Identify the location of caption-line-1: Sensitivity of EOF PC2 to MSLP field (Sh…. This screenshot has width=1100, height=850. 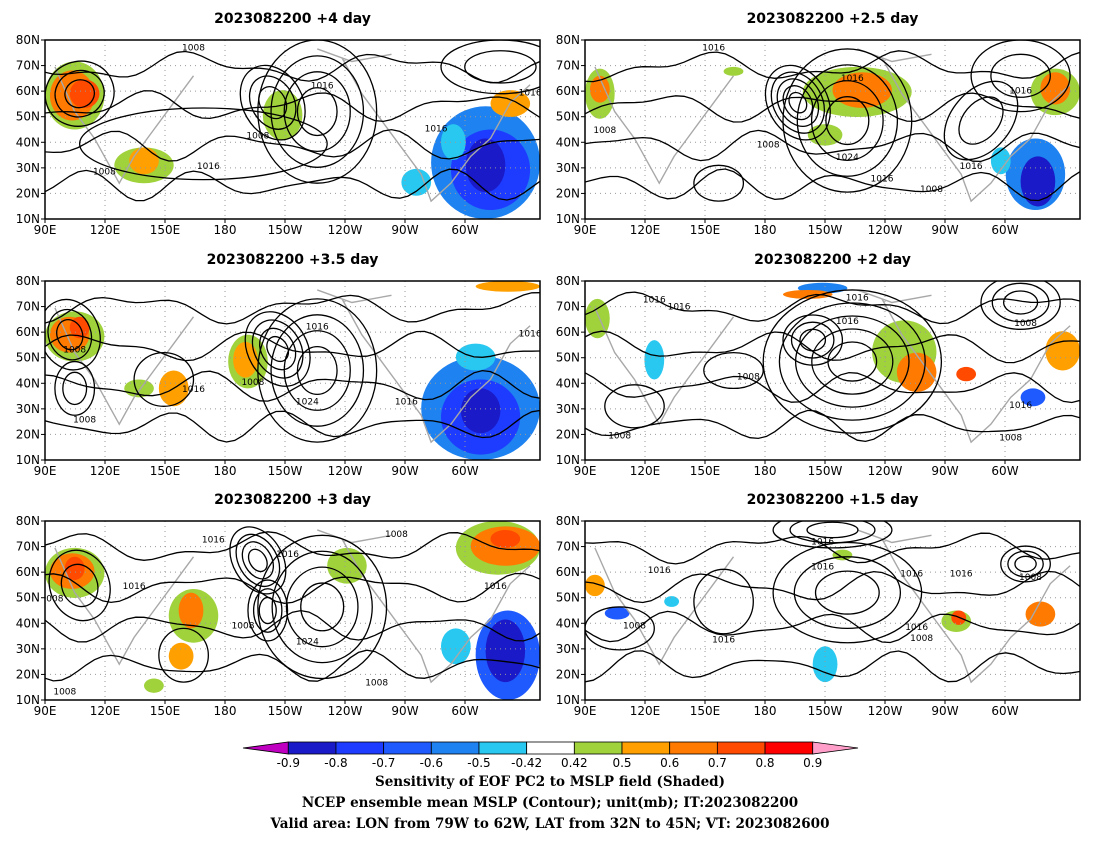
(550, 782).